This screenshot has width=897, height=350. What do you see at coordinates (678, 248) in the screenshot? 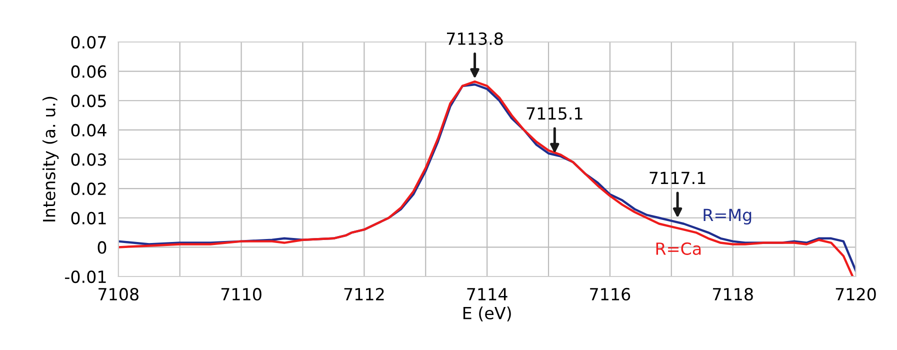
I see `series-label: R=Ca` at bounding box center [678, 248].